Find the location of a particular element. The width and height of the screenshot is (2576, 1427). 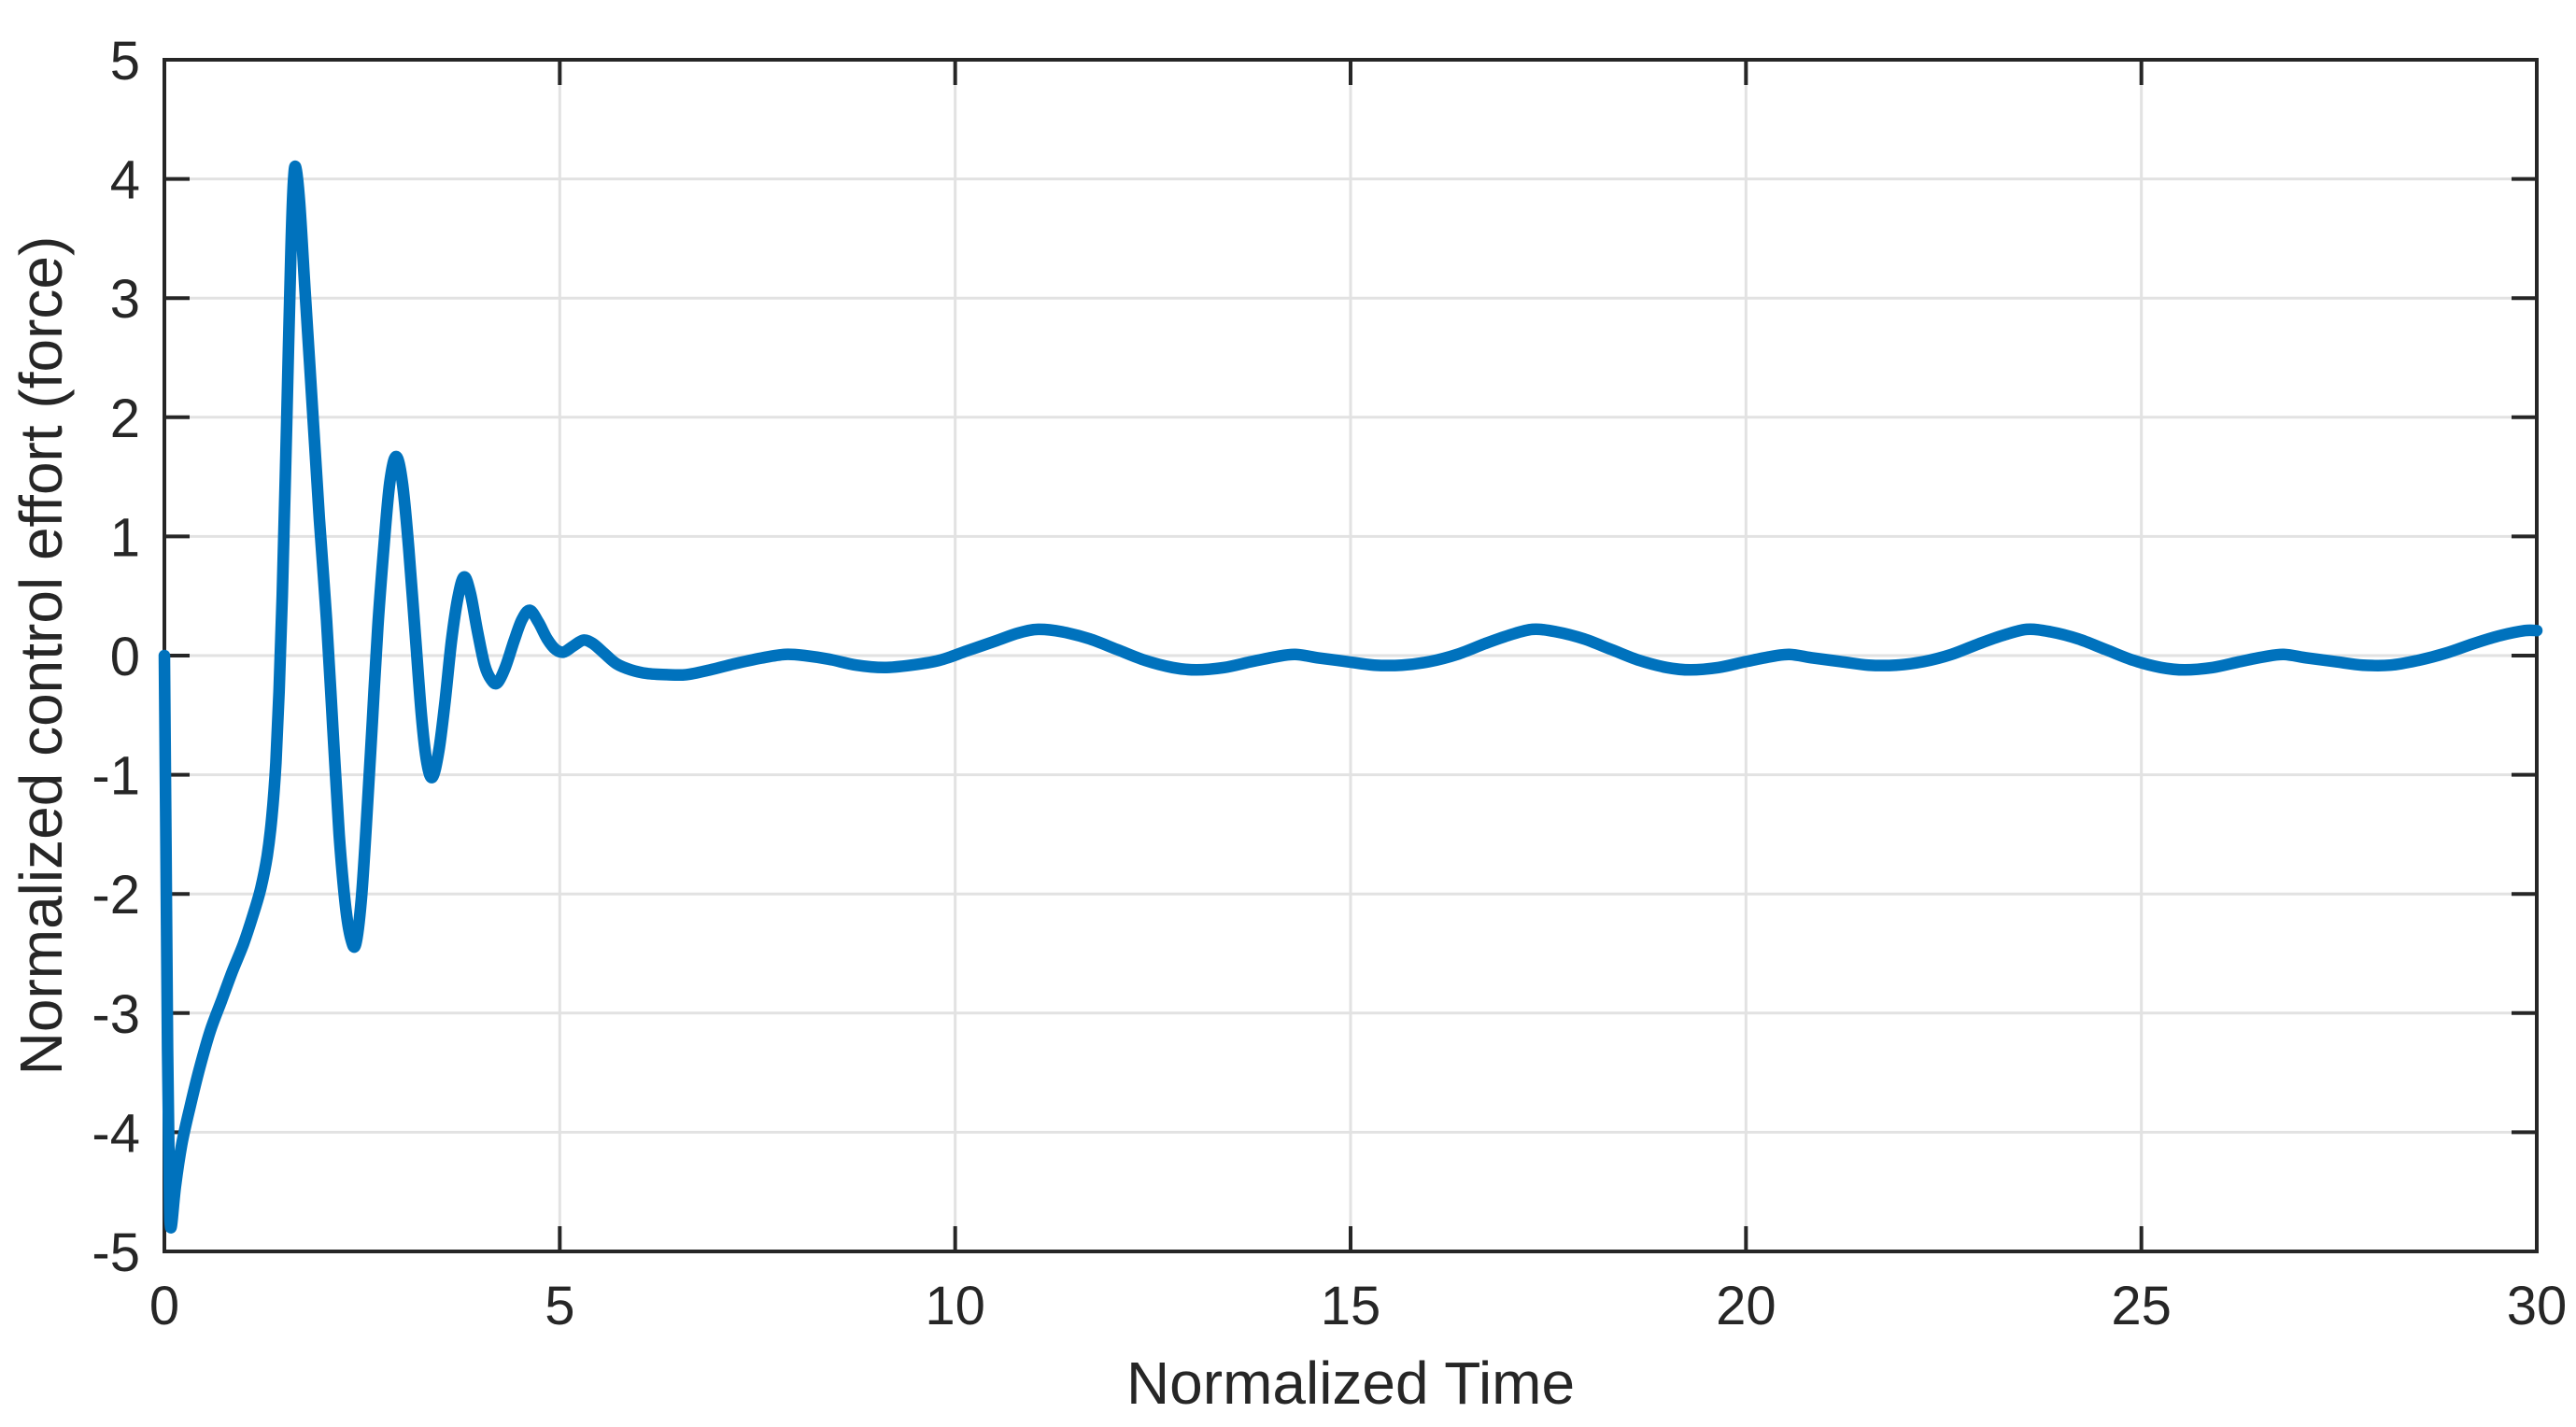

y-tick-label: 1 is located at coordinates (125, 538).